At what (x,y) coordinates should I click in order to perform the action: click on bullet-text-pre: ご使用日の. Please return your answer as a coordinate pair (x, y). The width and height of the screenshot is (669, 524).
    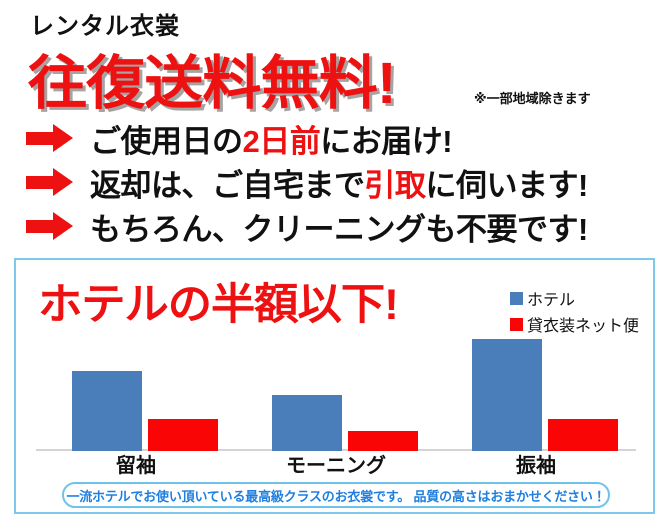
    Looking at the image, I should click on (166, 141).